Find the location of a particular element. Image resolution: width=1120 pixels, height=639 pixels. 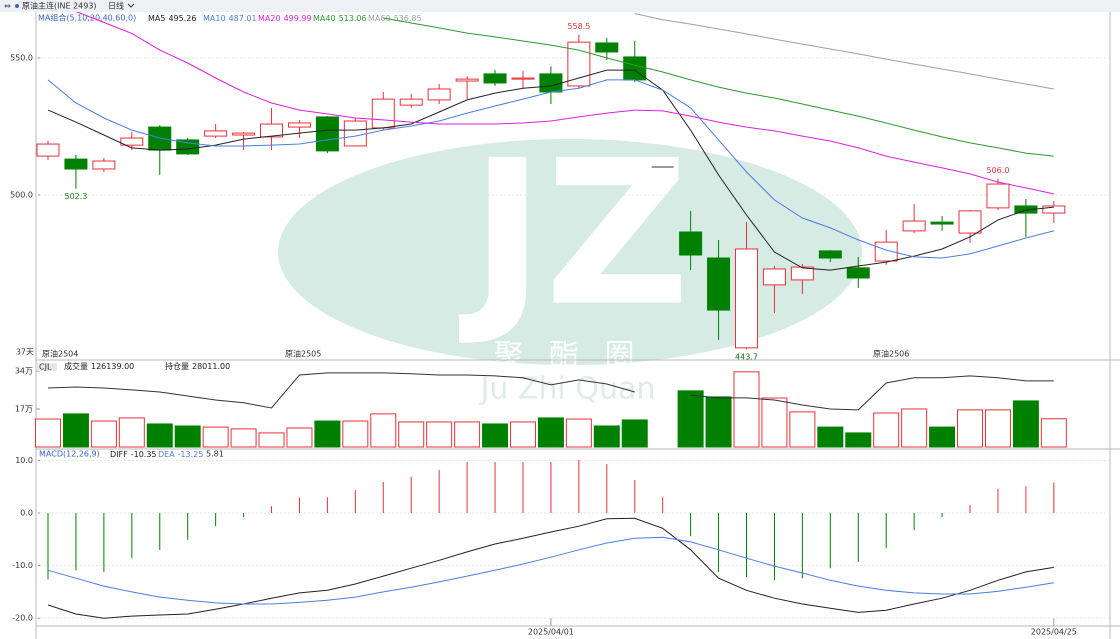

low-label: 443.7 is located at coordinates (746, 357).